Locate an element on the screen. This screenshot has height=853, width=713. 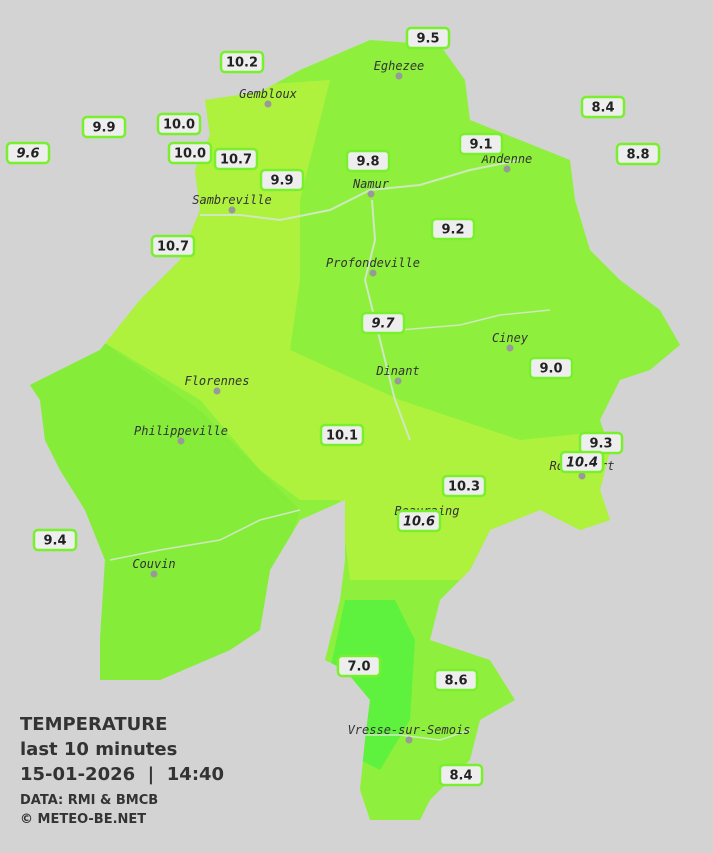
station-value: 9.7 is located at coordinates (383, 324).